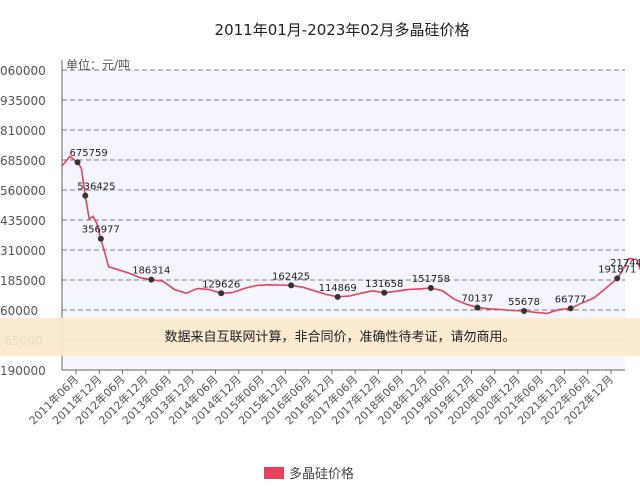  What do you see at coordinates (23, 191) in the screenshot?
I see `y-tick-label: 560000` at bounding box center [23, 191].